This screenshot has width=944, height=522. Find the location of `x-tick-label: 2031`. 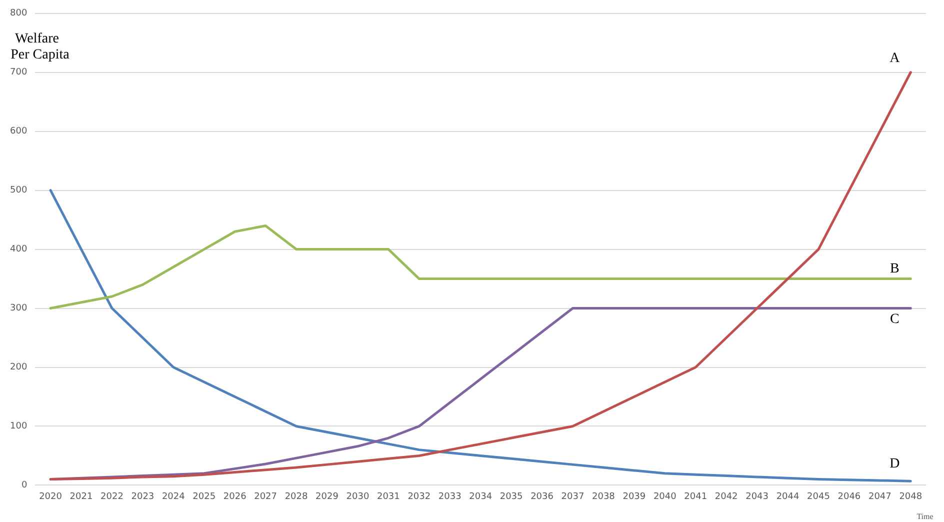

x-tick-label: 2031 is located at coordinates (388, 497).